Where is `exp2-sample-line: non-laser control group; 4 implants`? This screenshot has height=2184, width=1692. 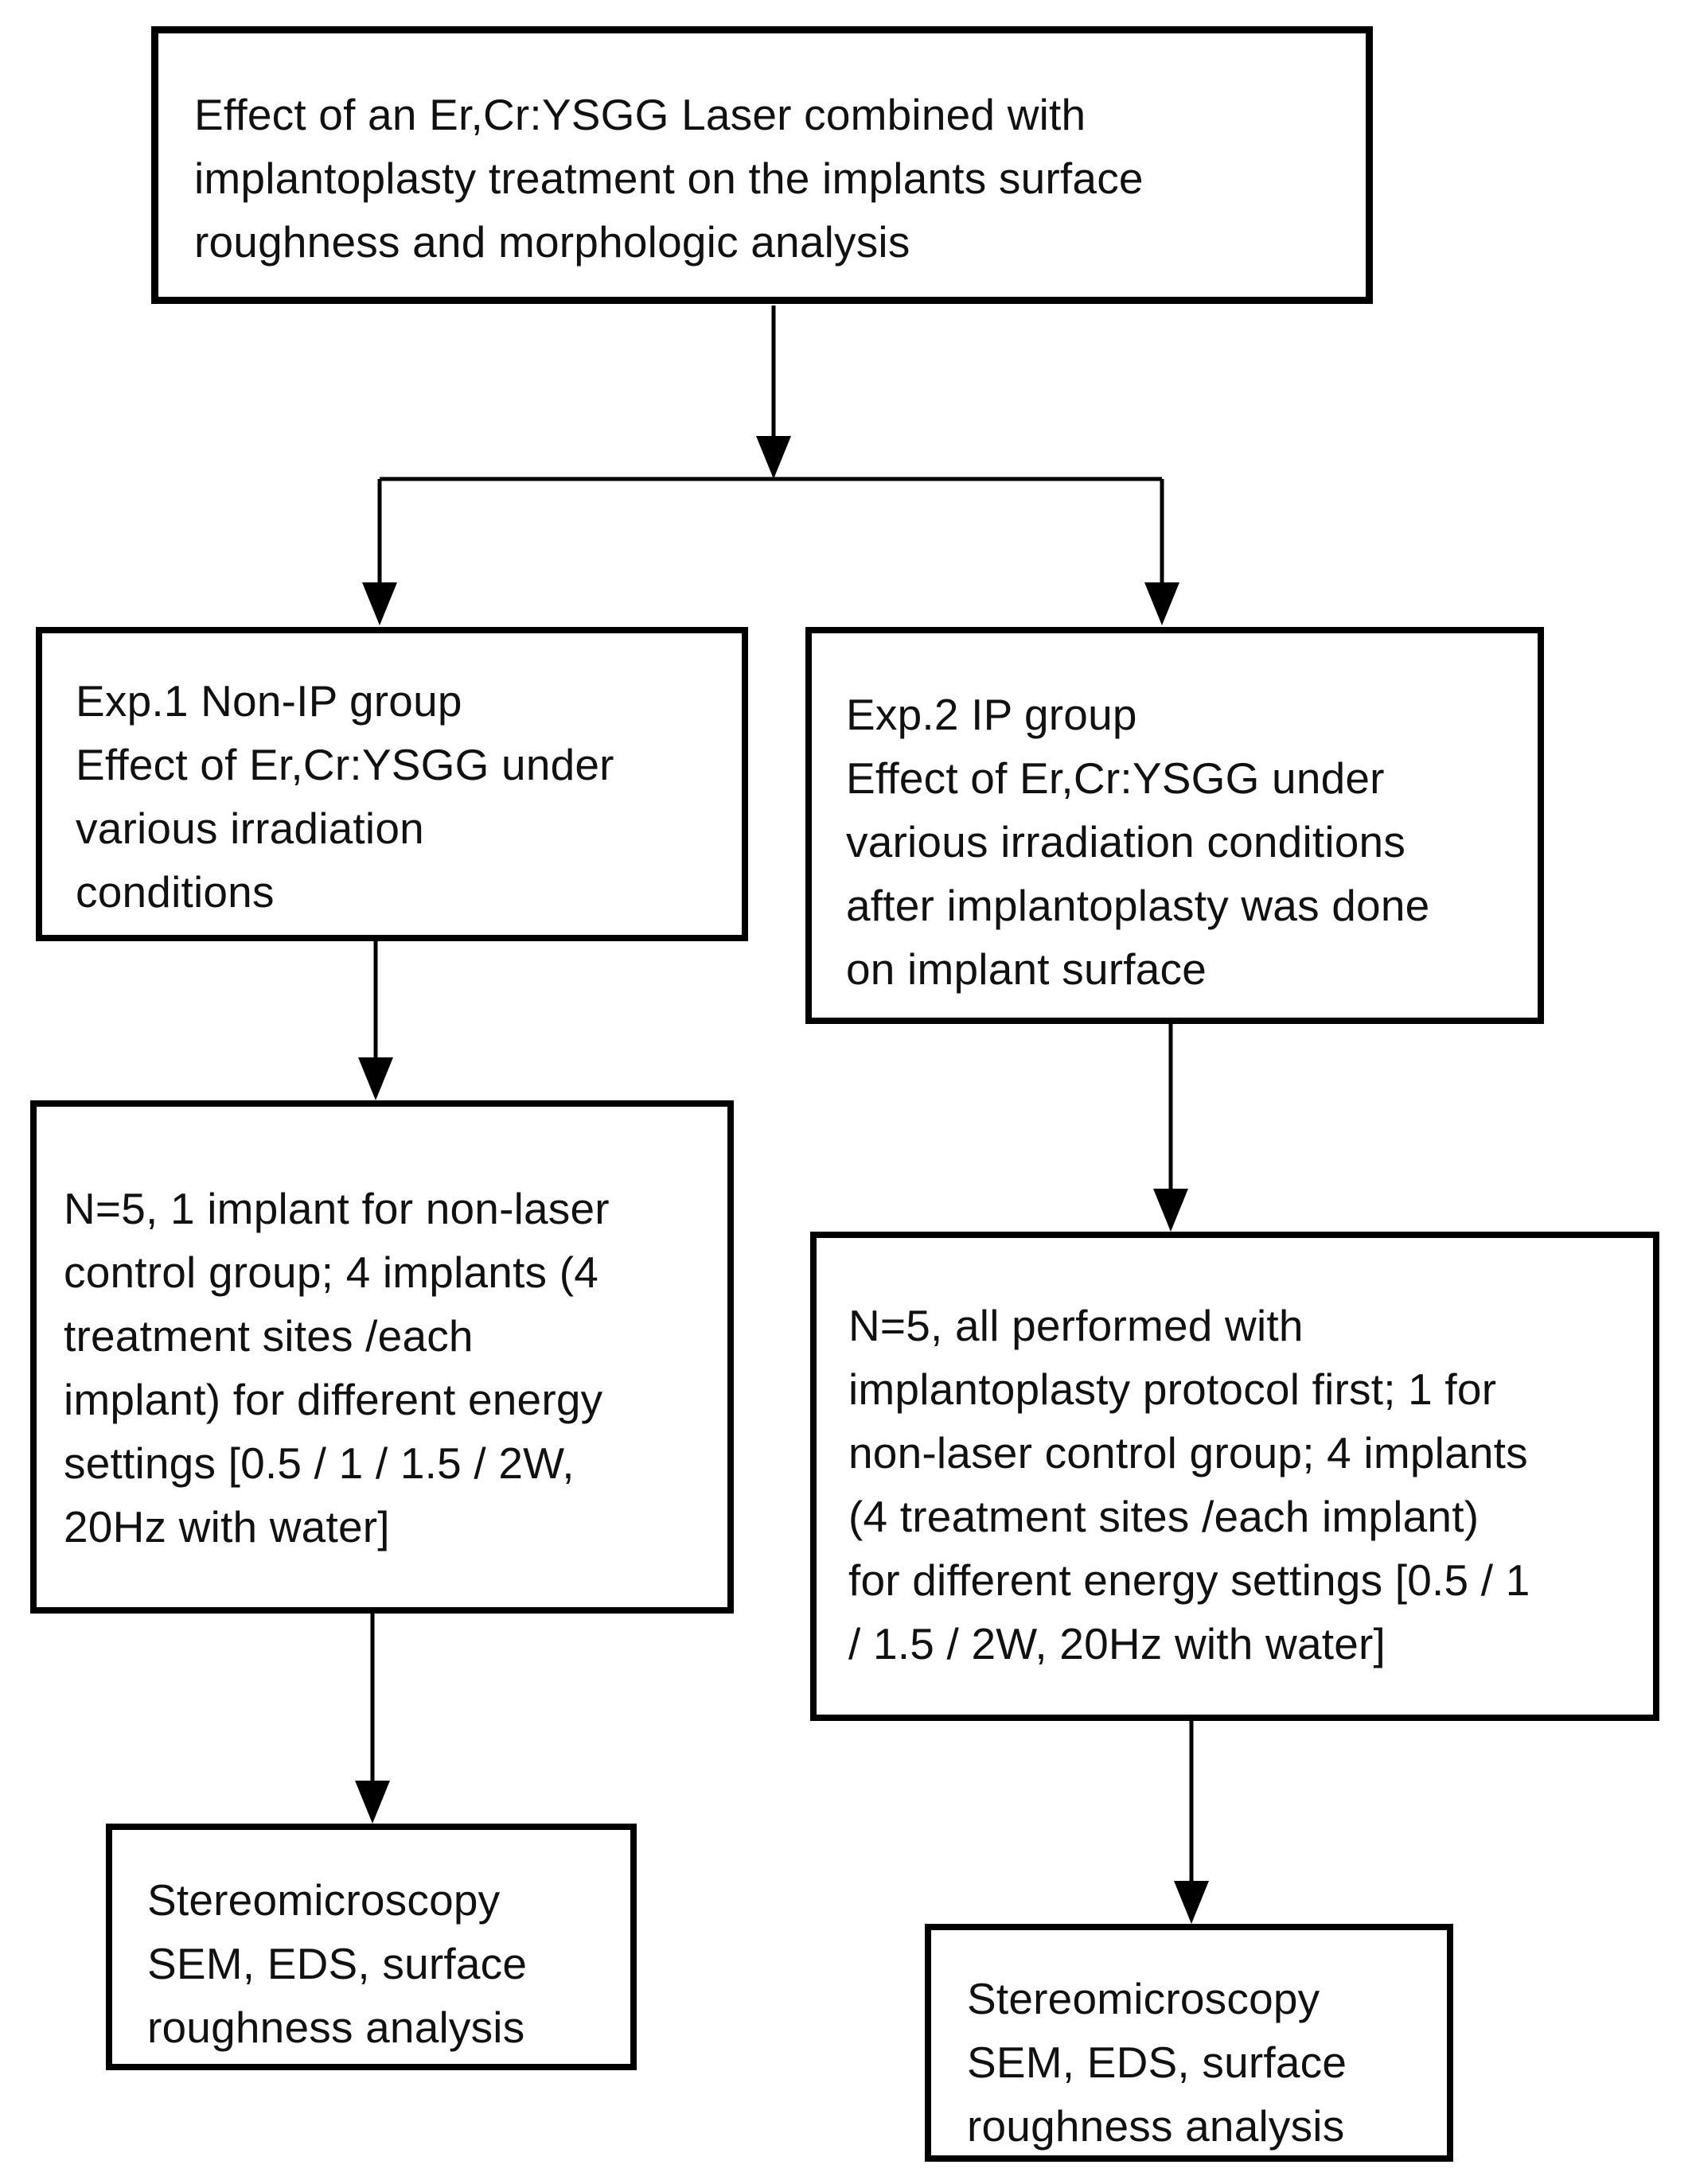 exp2-sample-line: non-laser control group; 4 implants is located at coordinates (1188, 1452).